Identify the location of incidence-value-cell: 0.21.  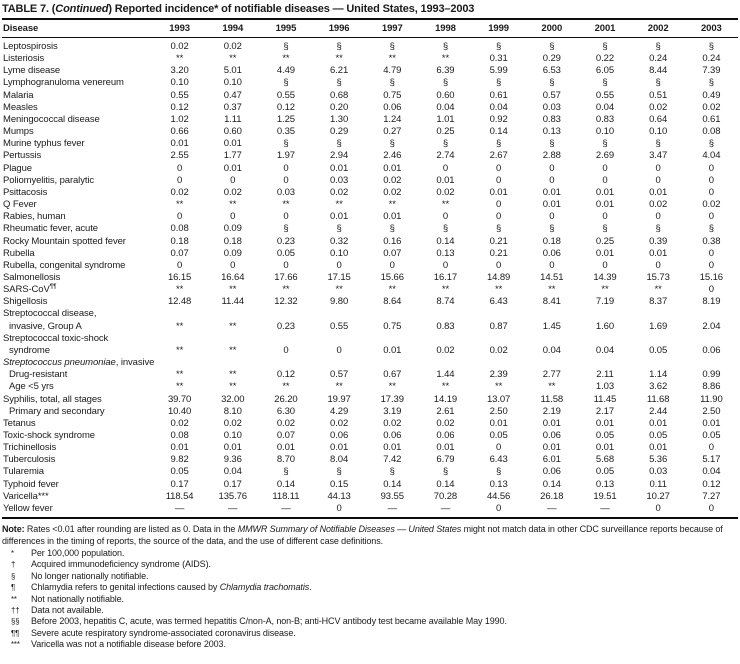
(498, 253).